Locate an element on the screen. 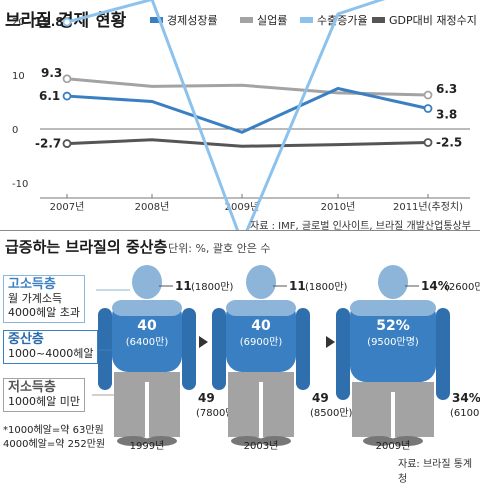 This screenshot has height=485, width=480. mid-count: (6400만) is located at coordinates (147, 342).